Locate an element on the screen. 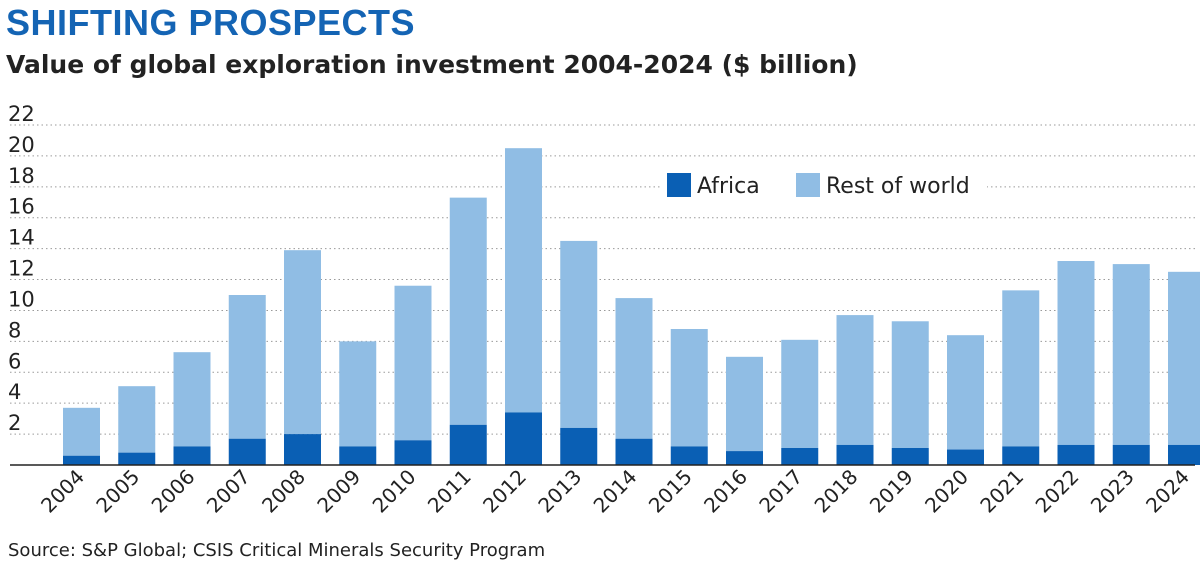  x-tick-label: 2023 is located at coordinates (1112, 491).